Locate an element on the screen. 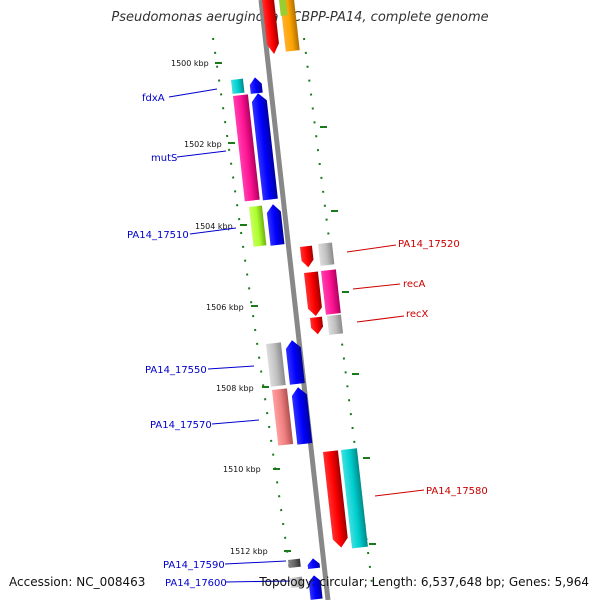  gene-label-PA14_17600: PA14_17600 is located at coordinates (196, 583).